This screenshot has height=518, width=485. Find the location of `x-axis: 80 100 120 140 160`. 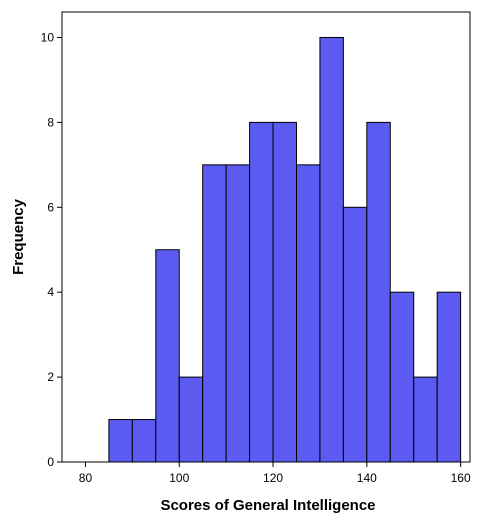

x-axis: 80 100 120 140 160 is located at coordinates (275, 473).